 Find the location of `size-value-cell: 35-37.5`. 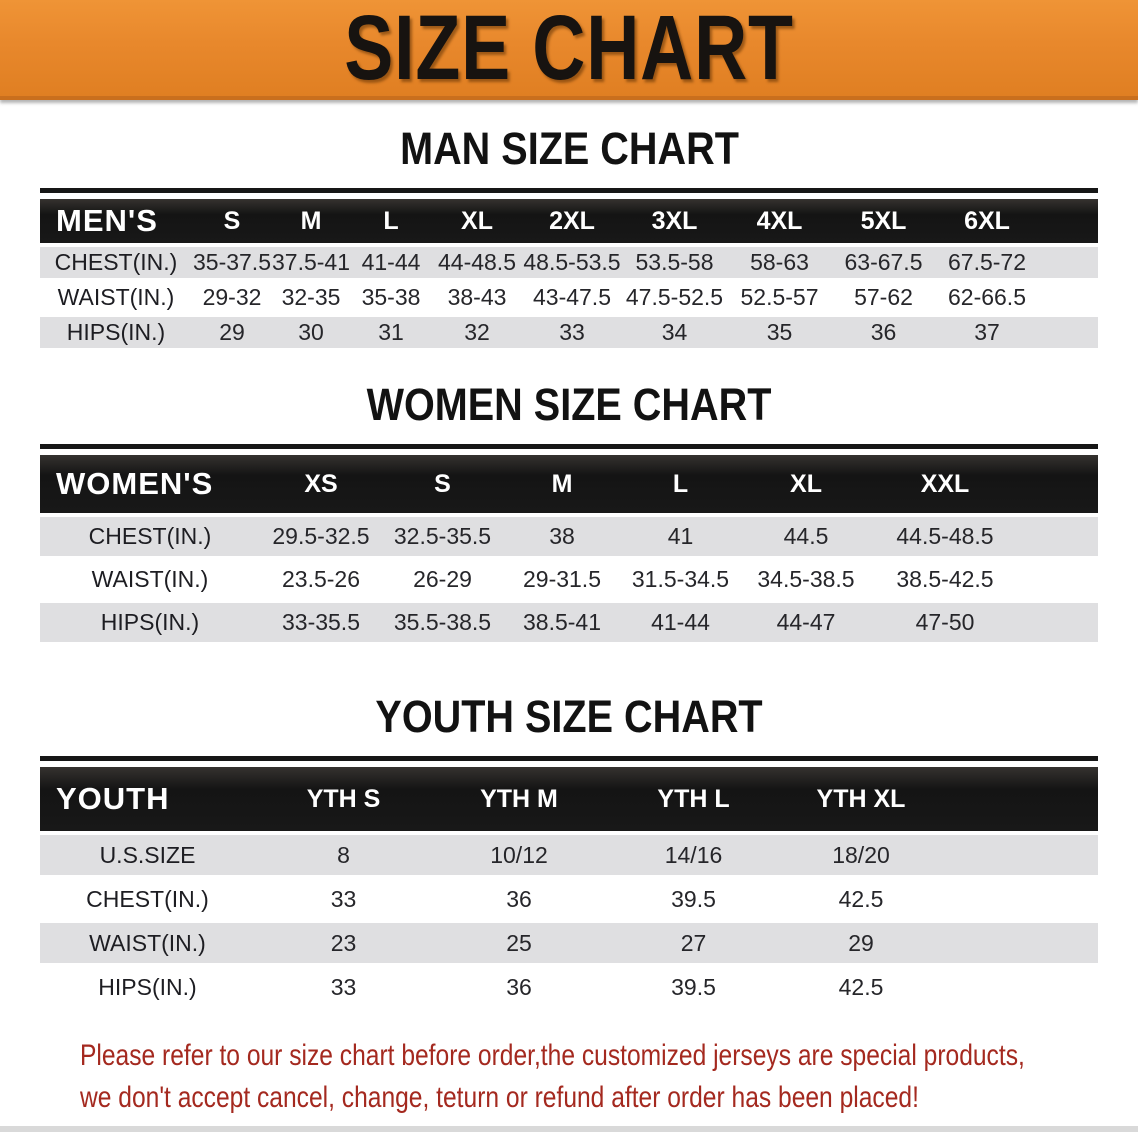

size-value-cell: 35-37.5 is located at coordinates (232, 262).